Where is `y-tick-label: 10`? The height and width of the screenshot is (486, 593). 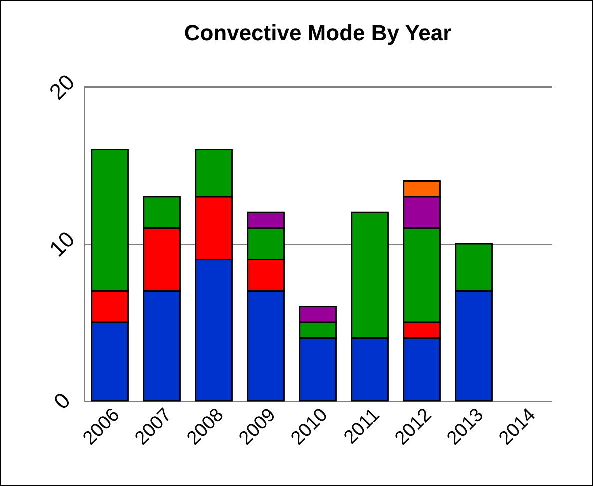
y-tick-label: 10 is located at coordinates (62, 244).